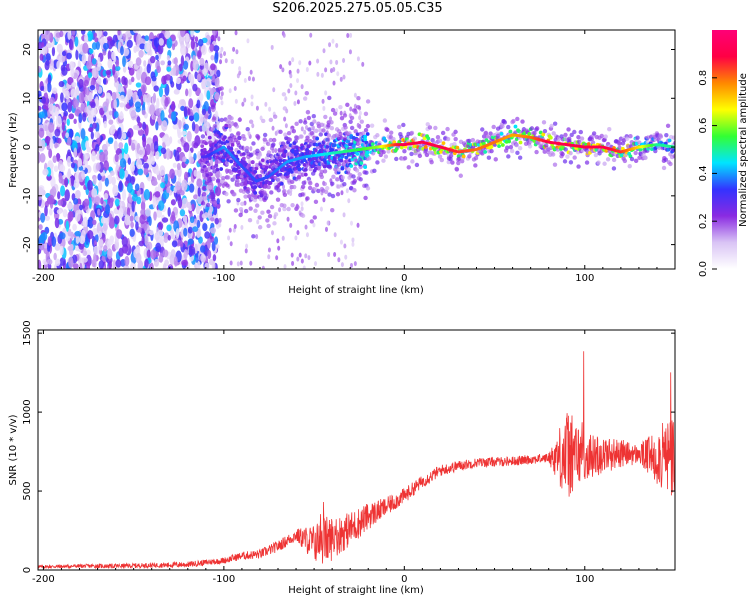 This screenshot has height=600, width=750. I want to click on colorbar-label: Normalized spectral amplitude, so click(743, 150).